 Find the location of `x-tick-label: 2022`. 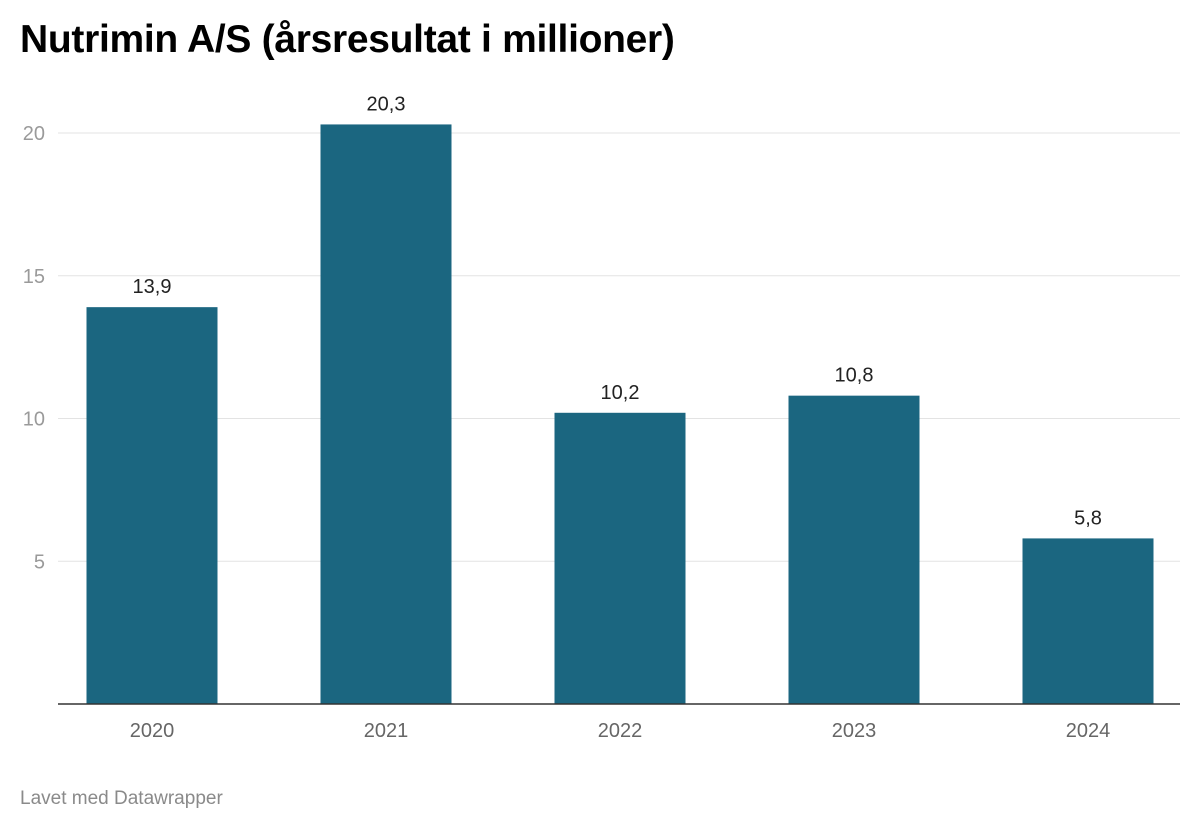

x-tick-label: 2022 is located at coordinates (620, 731).